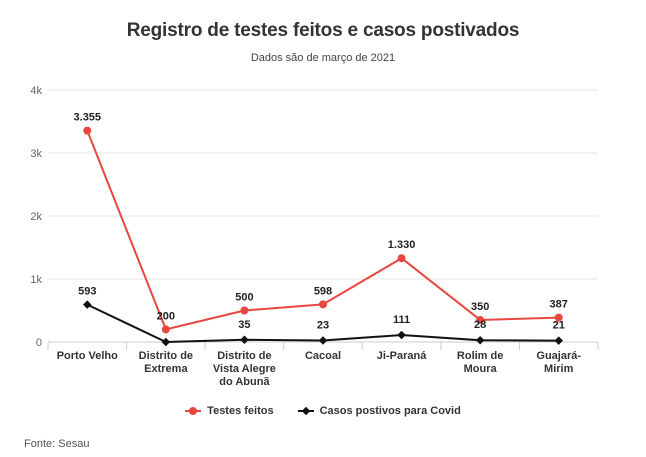 This screenshot has height=457, width=646. Describe the element at coordinates (323, 356) in the screenshot. I see `x-tick-label: Cacoal` at that location.